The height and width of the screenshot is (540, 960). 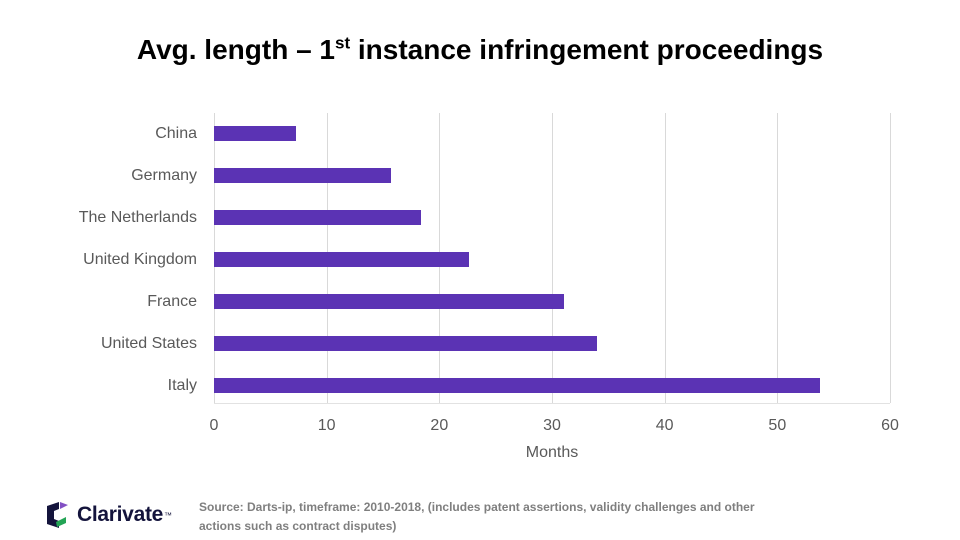 I want to click on chart-title-prefix: Avg. length – 1, so click(x=235, y=49).